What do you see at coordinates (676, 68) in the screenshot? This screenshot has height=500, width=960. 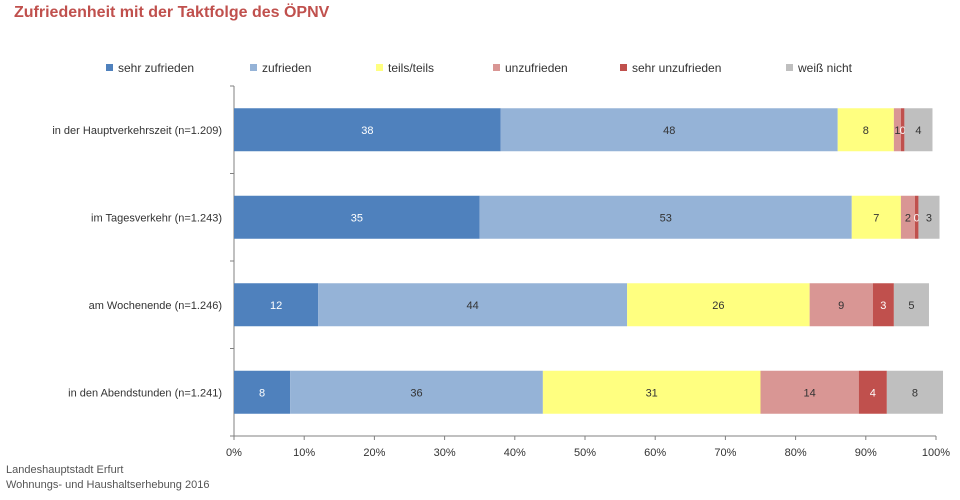 I see `legend-label: sehr unzufrieden` at bounding box center [676, 68].